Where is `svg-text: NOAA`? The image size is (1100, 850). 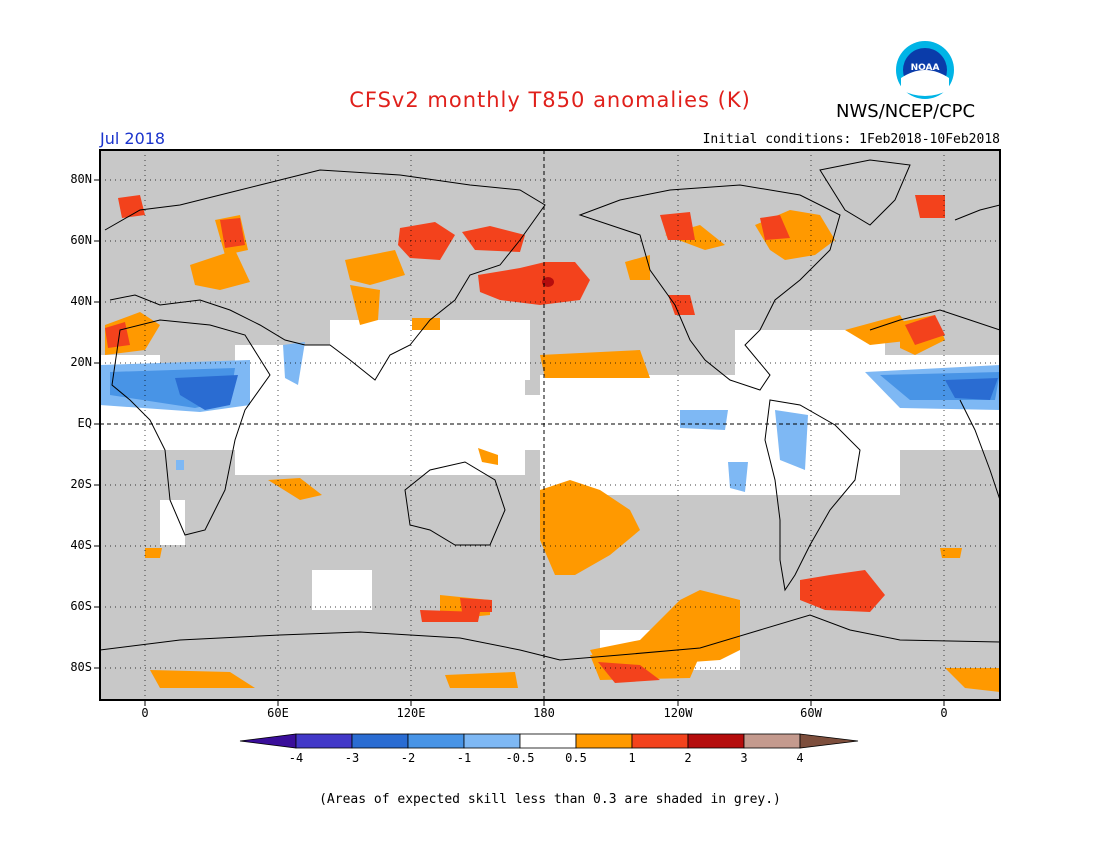 svg-text: NOAA is located at coordinates (925, 68).